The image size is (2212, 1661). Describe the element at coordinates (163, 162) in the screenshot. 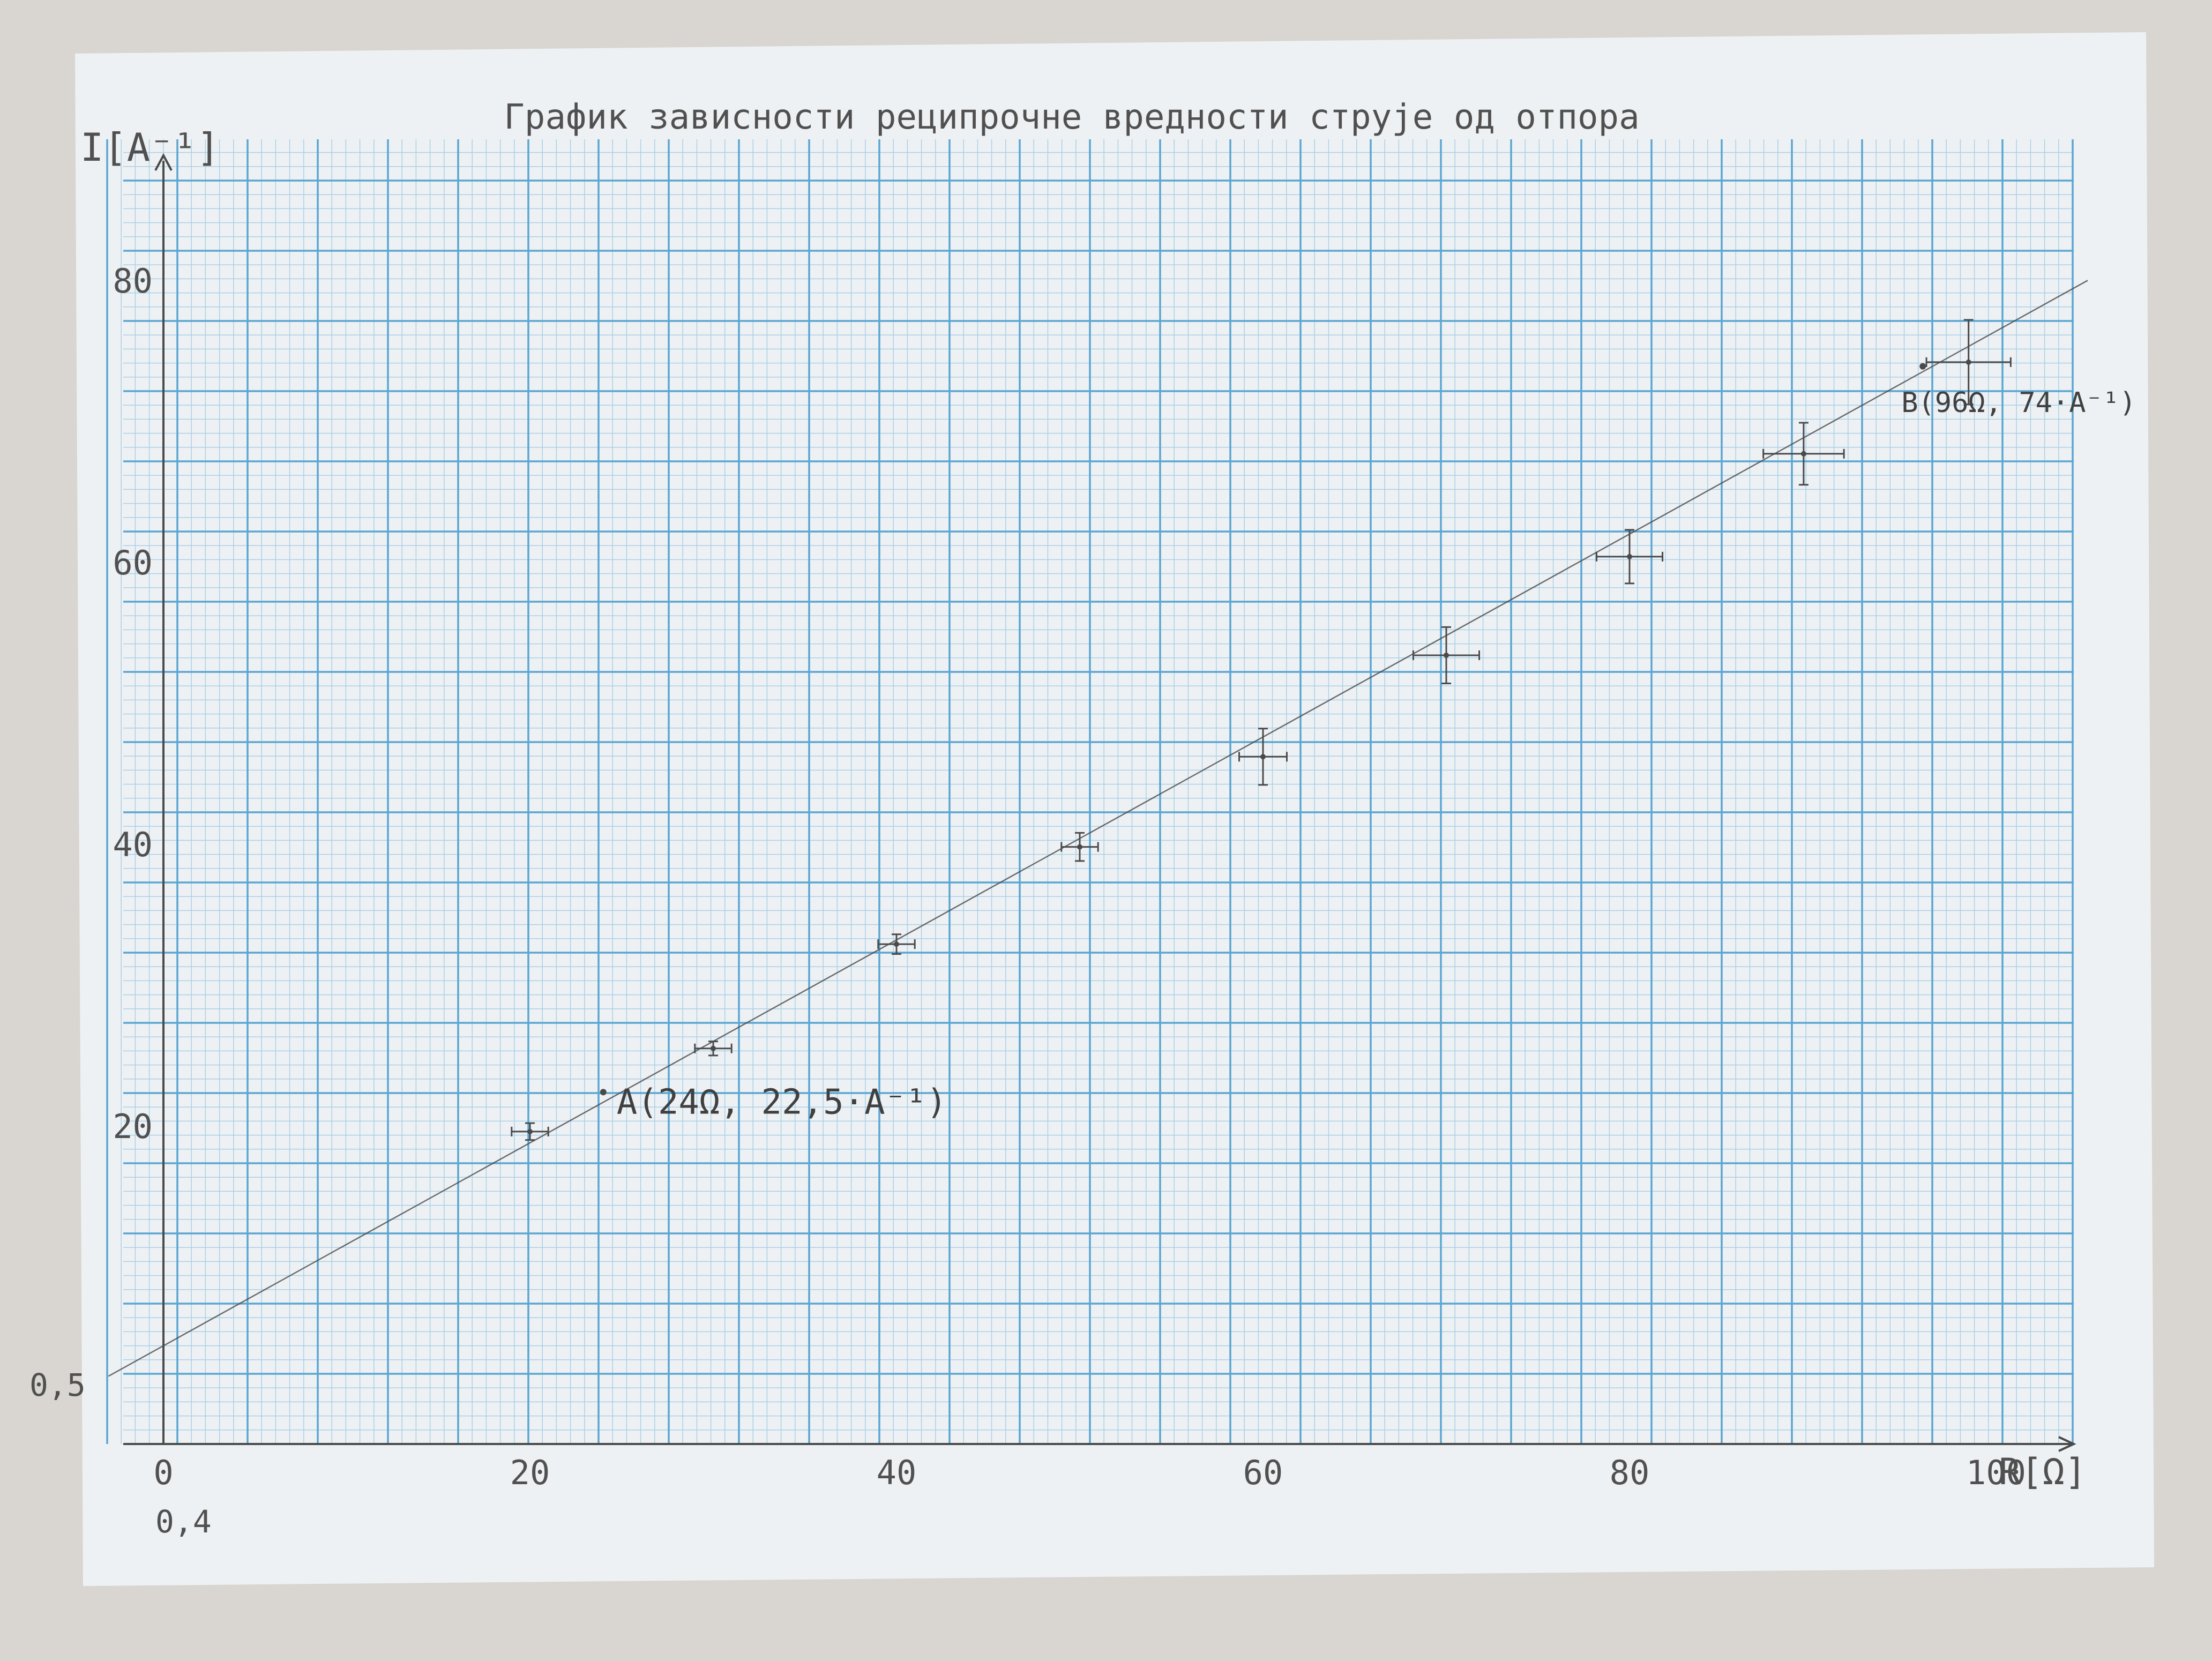

I see `y-axis-arrow-icon` at that location.